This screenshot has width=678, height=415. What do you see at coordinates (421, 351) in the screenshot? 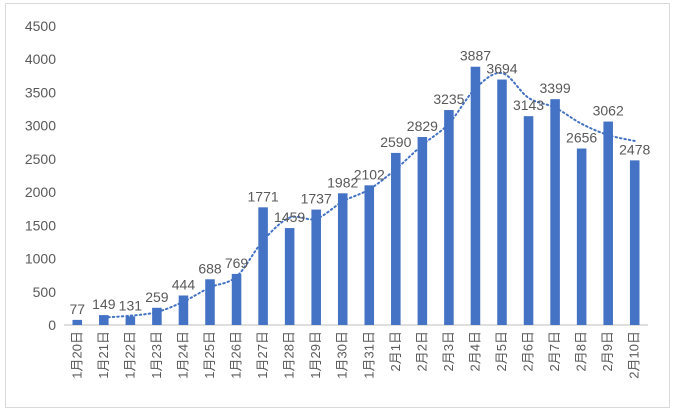
I see `x-tick-label: 2月2日` at bounding box center [421, 351].